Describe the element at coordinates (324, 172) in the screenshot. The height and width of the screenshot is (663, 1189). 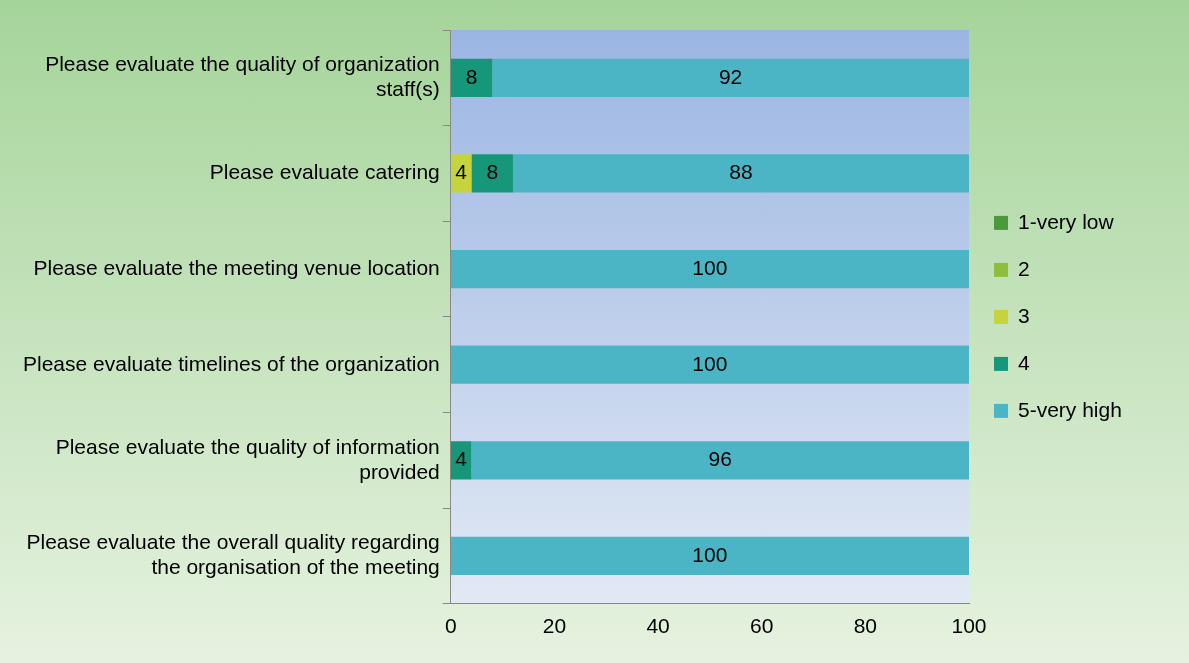
I see `y-tick-label: Please evaluate catering` at that location.